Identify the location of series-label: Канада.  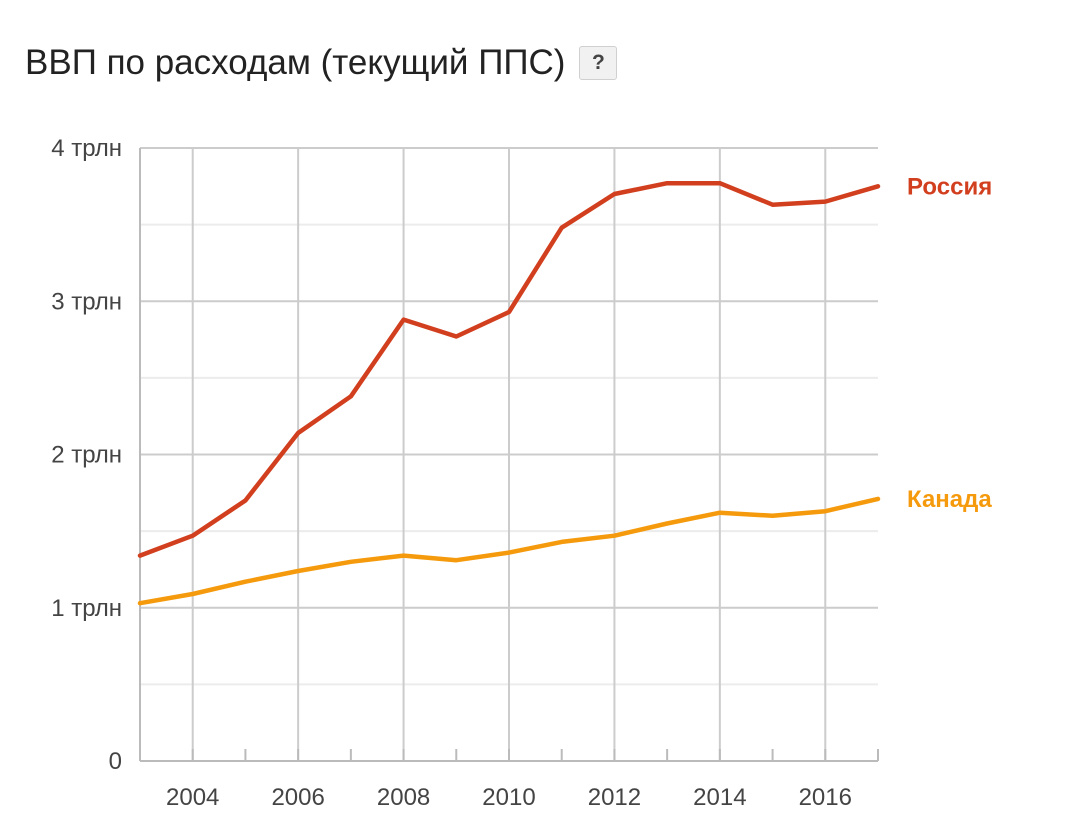
(949, 499).